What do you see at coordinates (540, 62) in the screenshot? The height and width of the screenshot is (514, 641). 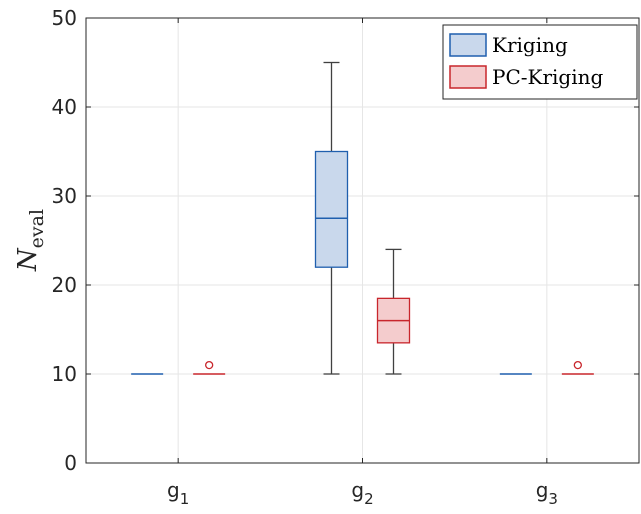 I see `legend: Kriging PC-Kriging` at bounding box center [540, 62].